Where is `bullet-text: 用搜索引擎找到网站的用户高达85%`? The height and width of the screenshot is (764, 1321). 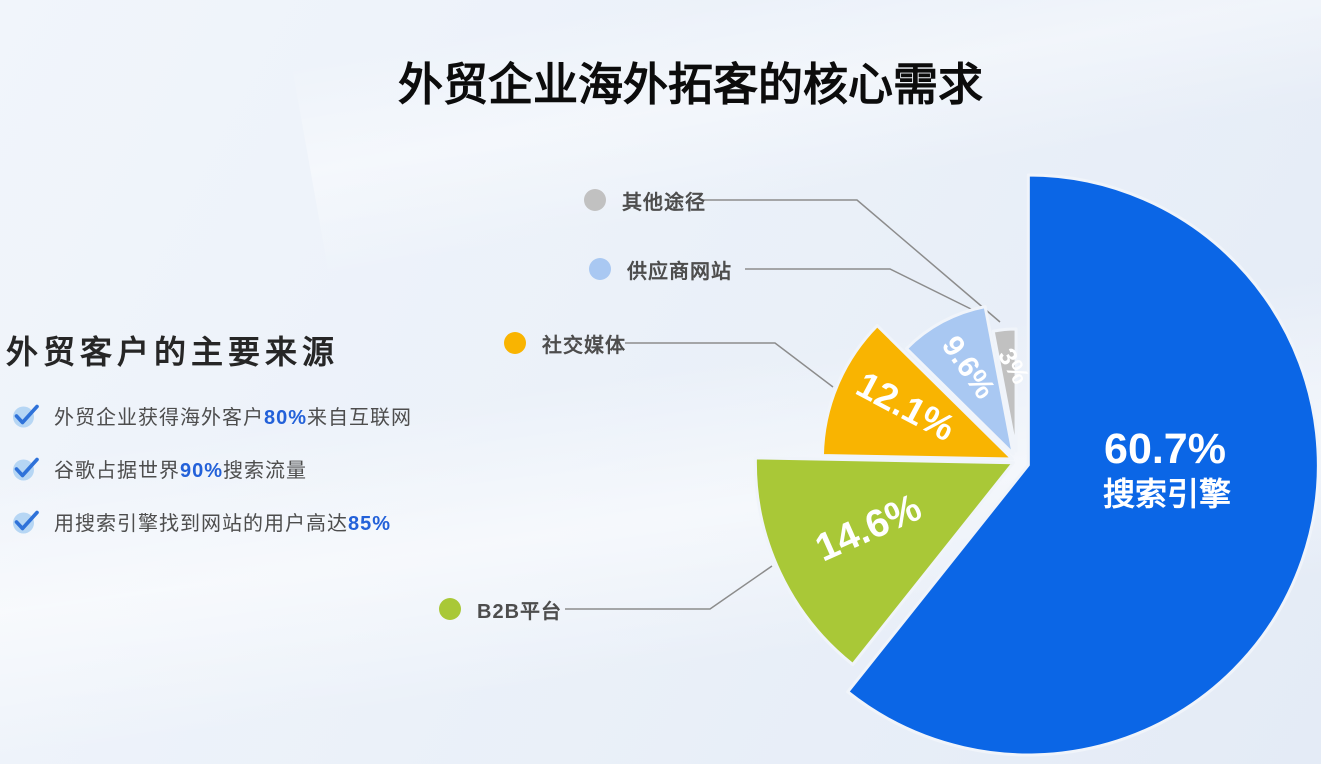 bullet-text: 用搜索引擎找到网站的用户高达85% is located at coordinates (223, 524).